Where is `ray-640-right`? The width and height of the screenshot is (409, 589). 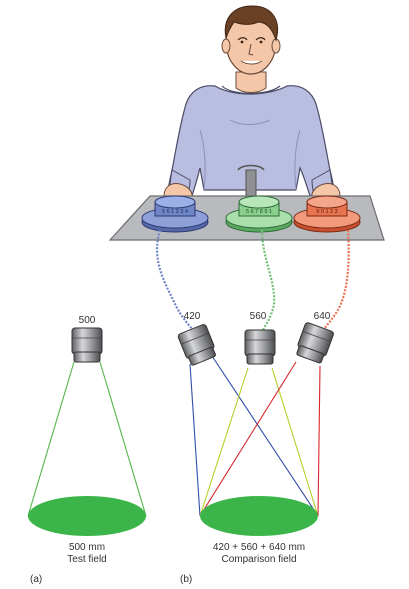 ray-640-right is located at coordinates (319, 441).